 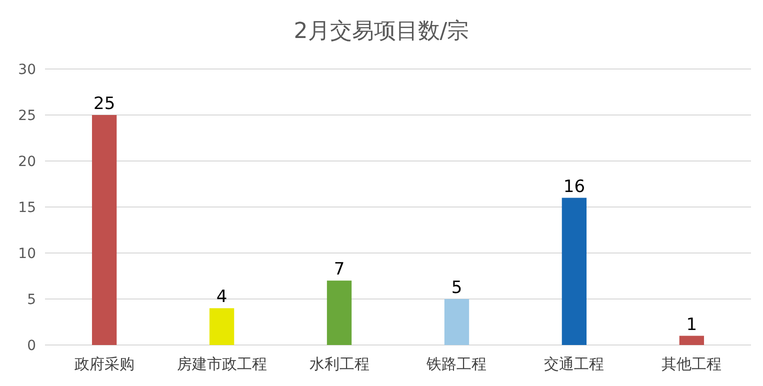 I want to click on x-tick-label: 水利工程, so click(x=339, y=364).